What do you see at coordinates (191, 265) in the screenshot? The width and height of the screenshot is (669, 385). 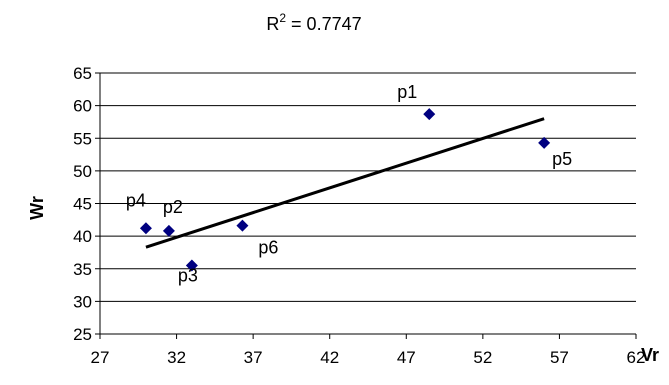 I see `data-point-p3` at bounding box center [191, 265].